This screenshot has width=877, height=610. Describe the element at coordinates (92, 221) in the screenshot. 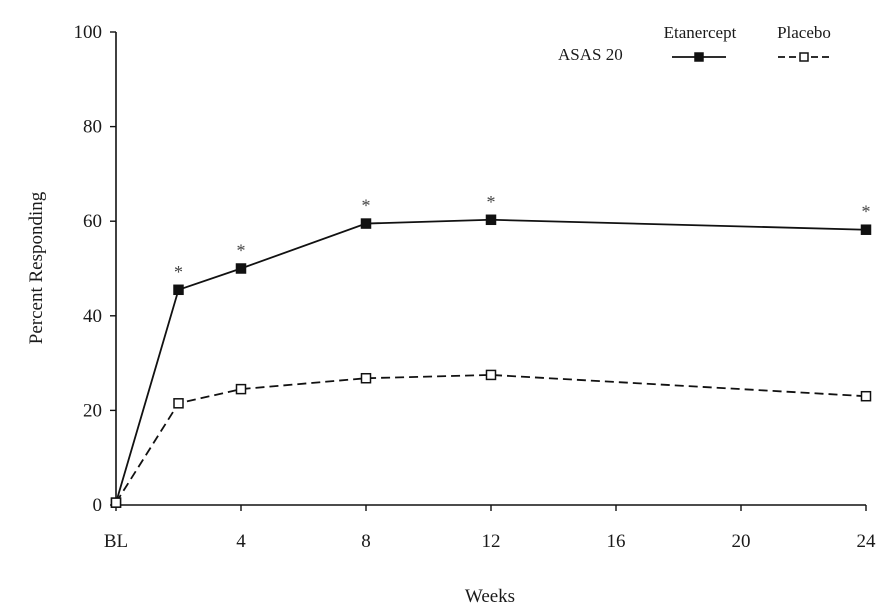

I see `y-tick-label: 60` at that location.